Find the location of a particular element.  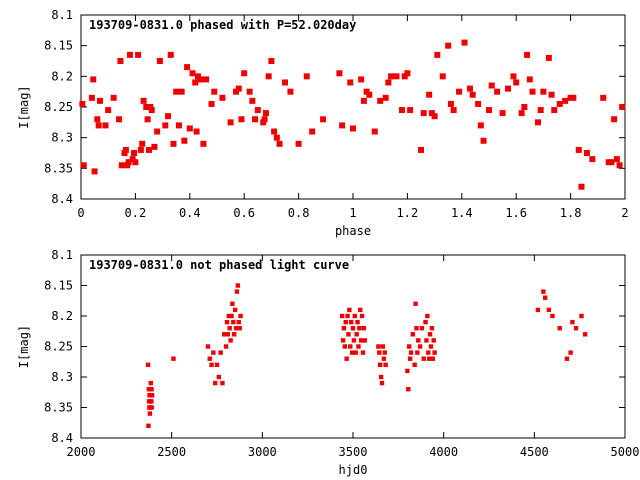

x-tick-label: 5000 is located at coordinates (625, 452).